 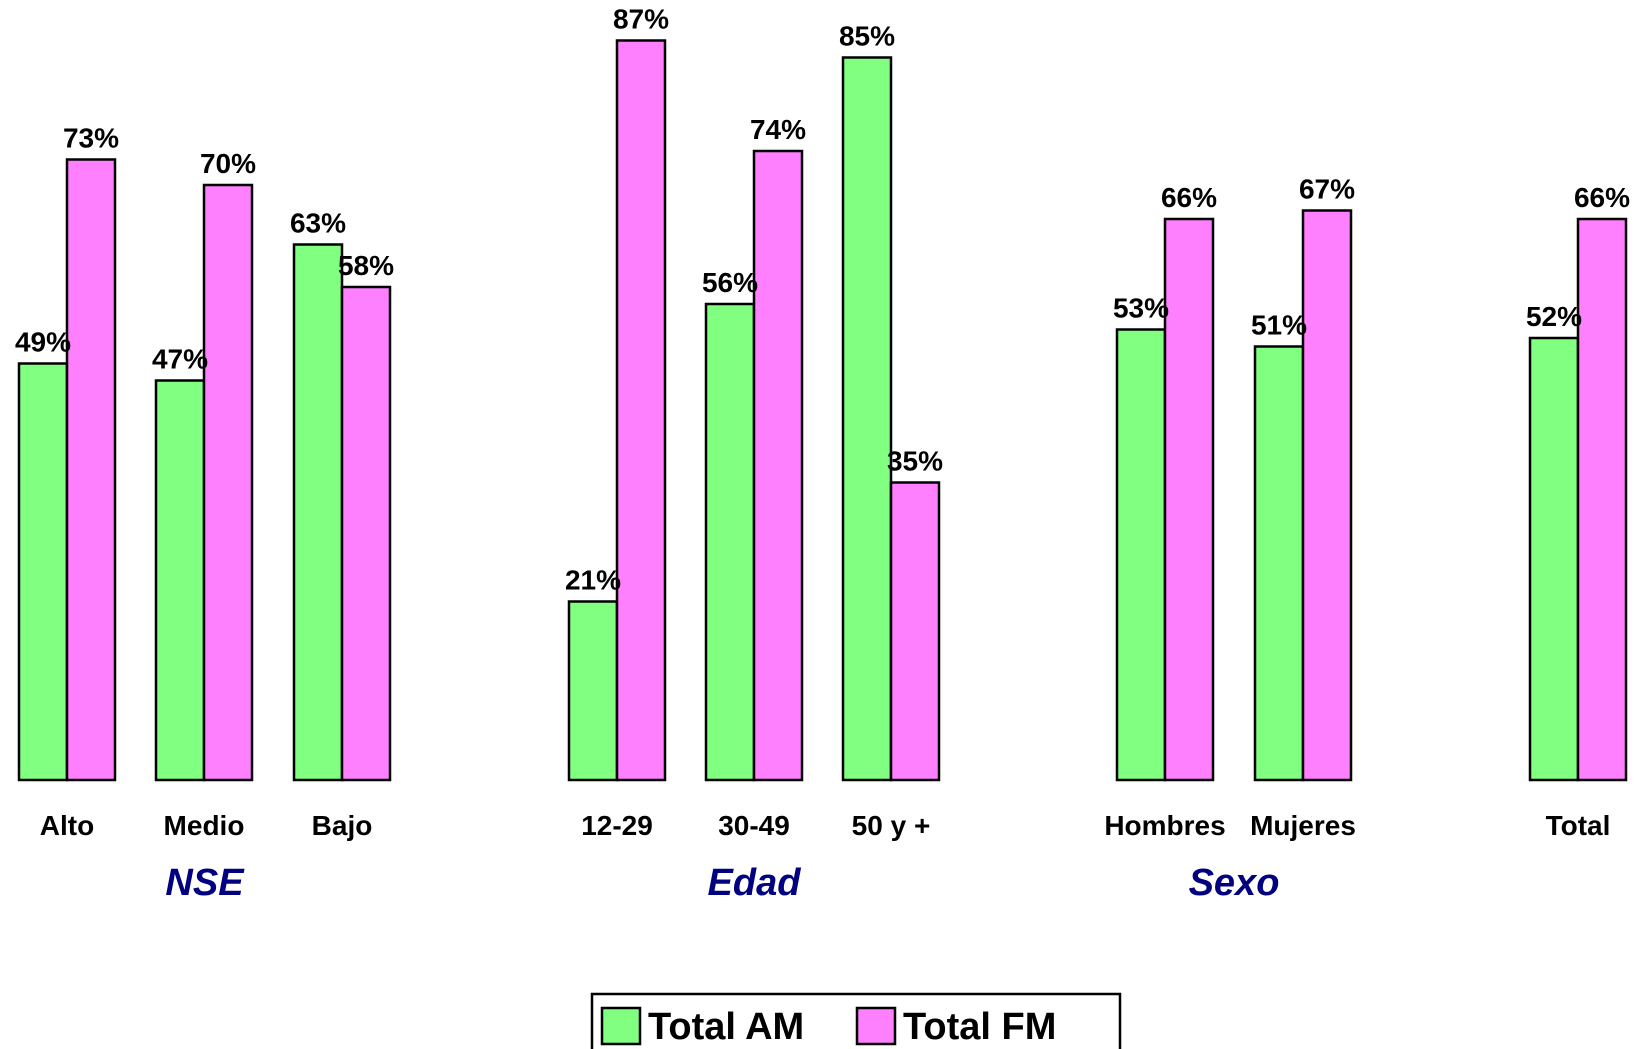 What do you see at coordinates (641, 19) in the screenshot?
I see `value-label-total-fm-12-29: 87%` at bounding box center [641, 19].